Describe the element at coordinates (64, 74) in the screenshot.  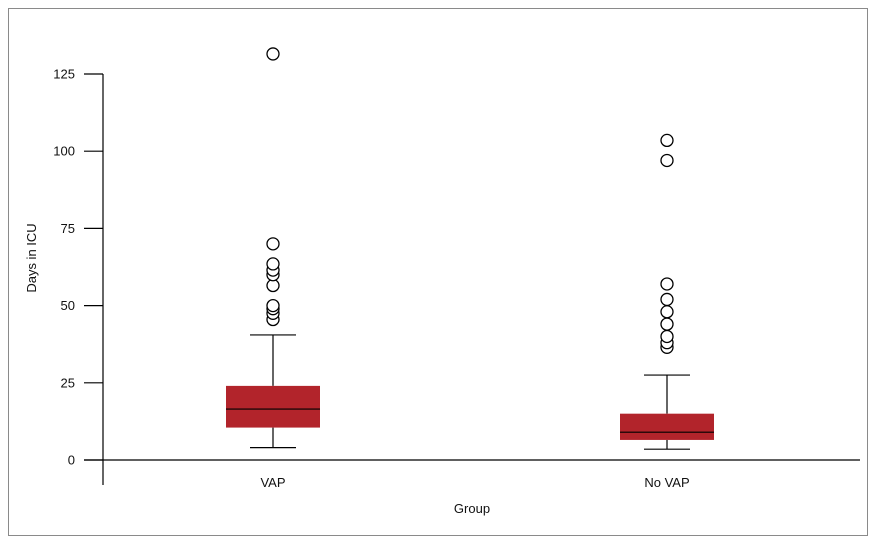
I see `y-tick-label: 125` at that location.